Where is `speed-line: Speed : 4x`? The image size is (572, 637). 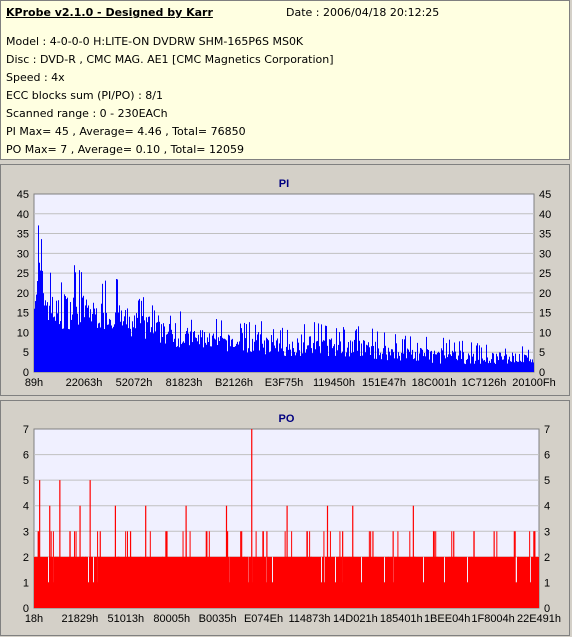
speed-line: Speed : 4x is located at coordinates (35, 77).